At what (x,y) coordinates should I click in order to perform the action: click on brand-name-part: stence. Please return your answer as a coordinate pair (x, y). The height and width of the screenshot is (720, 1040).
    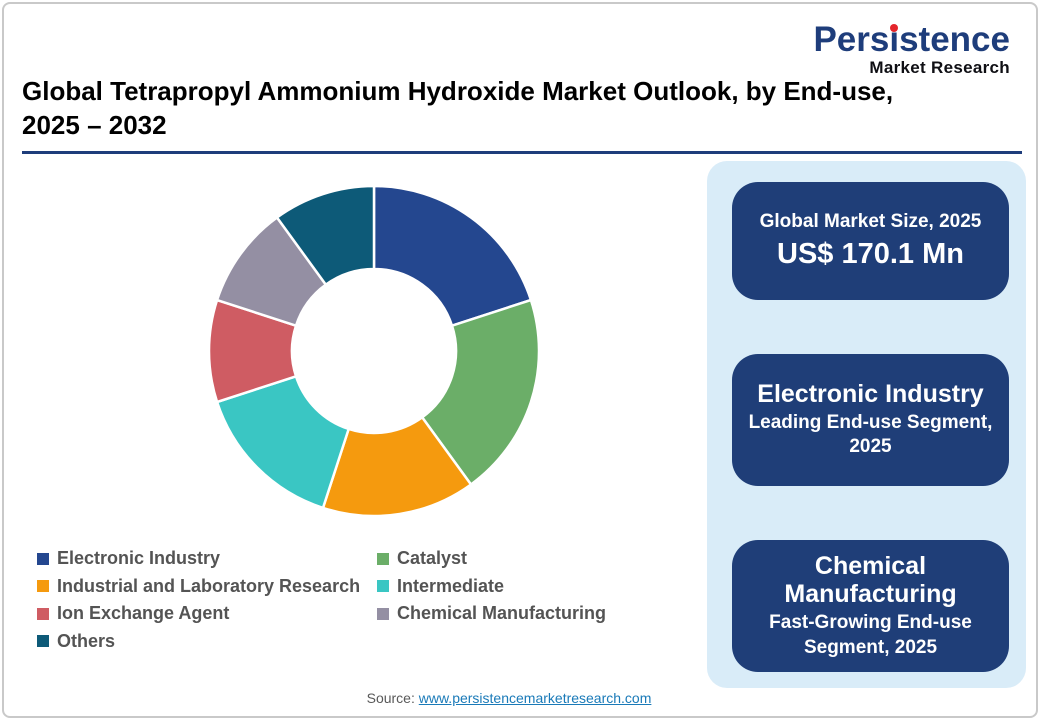
    Looking at the image, I should click on (954, 39).